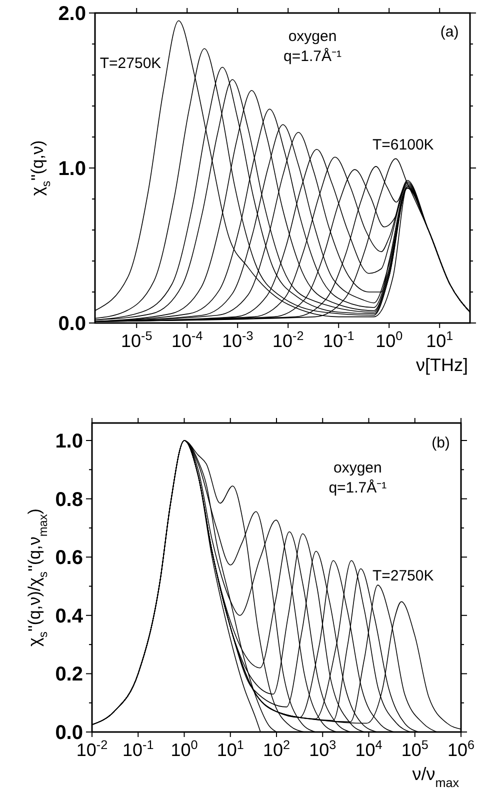 The height and width of the screenshot is (791, 477). Describe the element at coordinates (69, 499) in the screenshot. I see `y-tick-label: 0.8` at that location.